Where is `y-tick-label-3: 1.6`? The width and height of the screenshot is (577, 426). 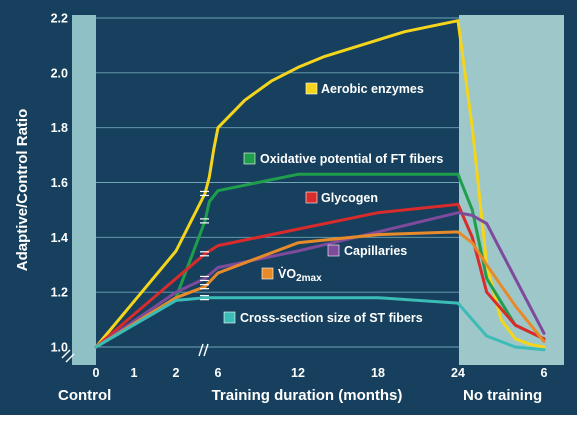
y-tick-label-3: 1.6 is located at coordinates (59, 183).